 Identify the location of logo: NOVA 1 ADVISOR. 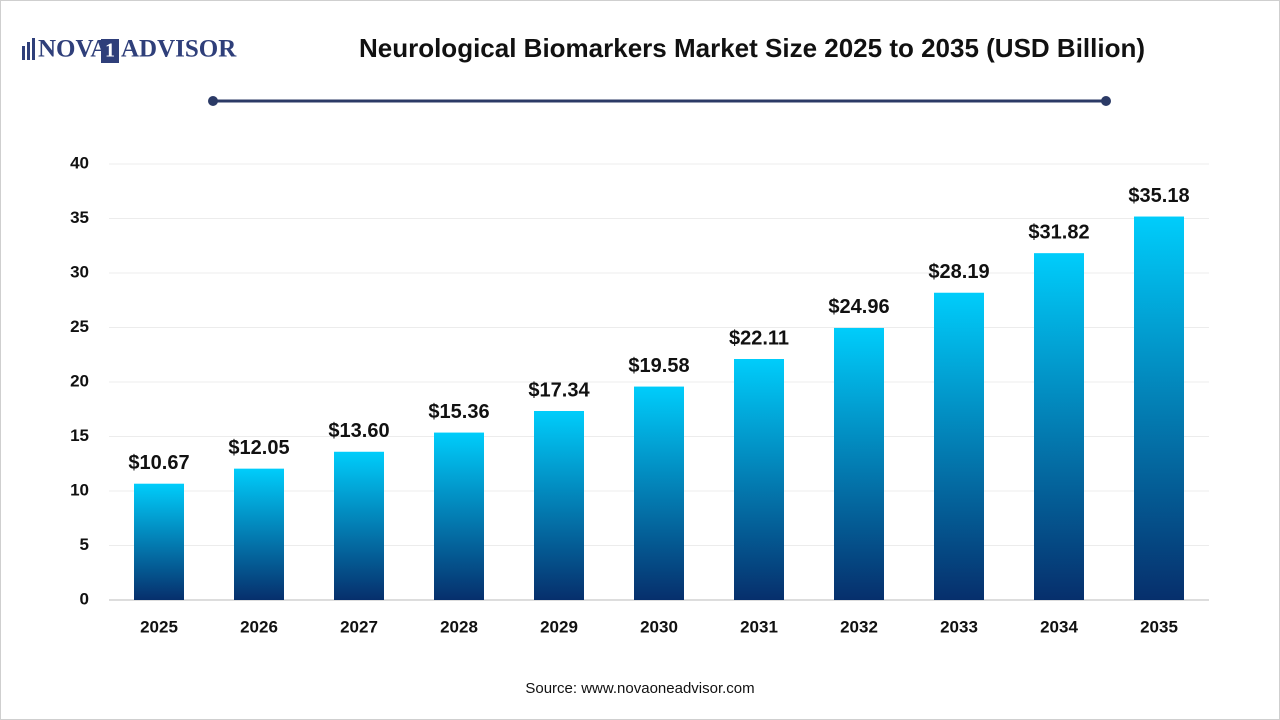
(129, 49).